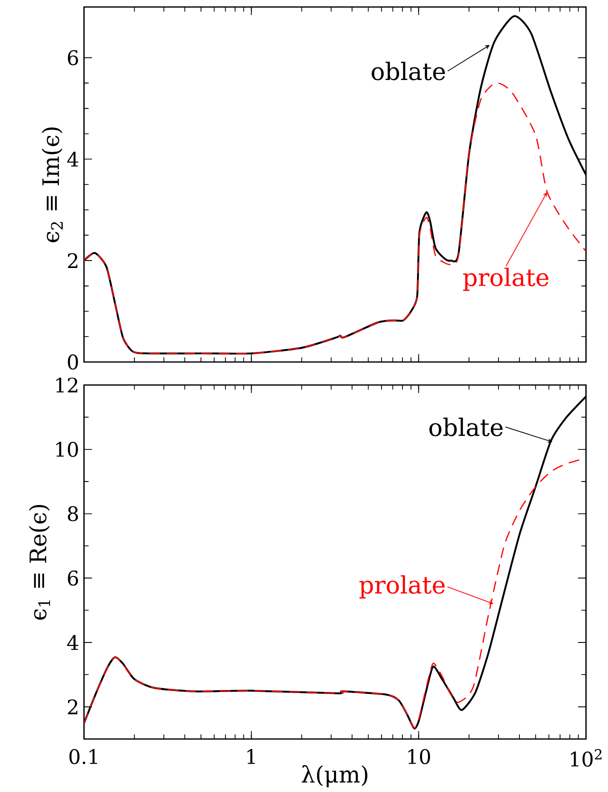  I want to click on x-tick-label: 0.1, so click(83, 756).